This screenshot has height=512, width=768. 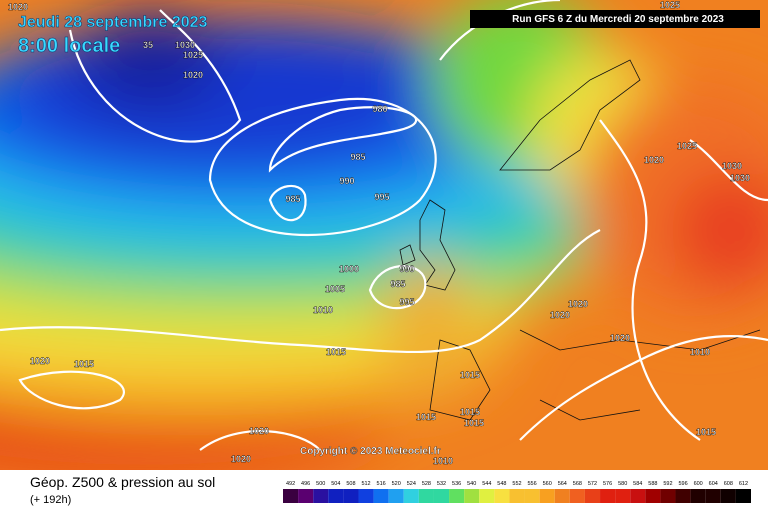 I want to click on scale-label: 608, so click(x=728, y=484).